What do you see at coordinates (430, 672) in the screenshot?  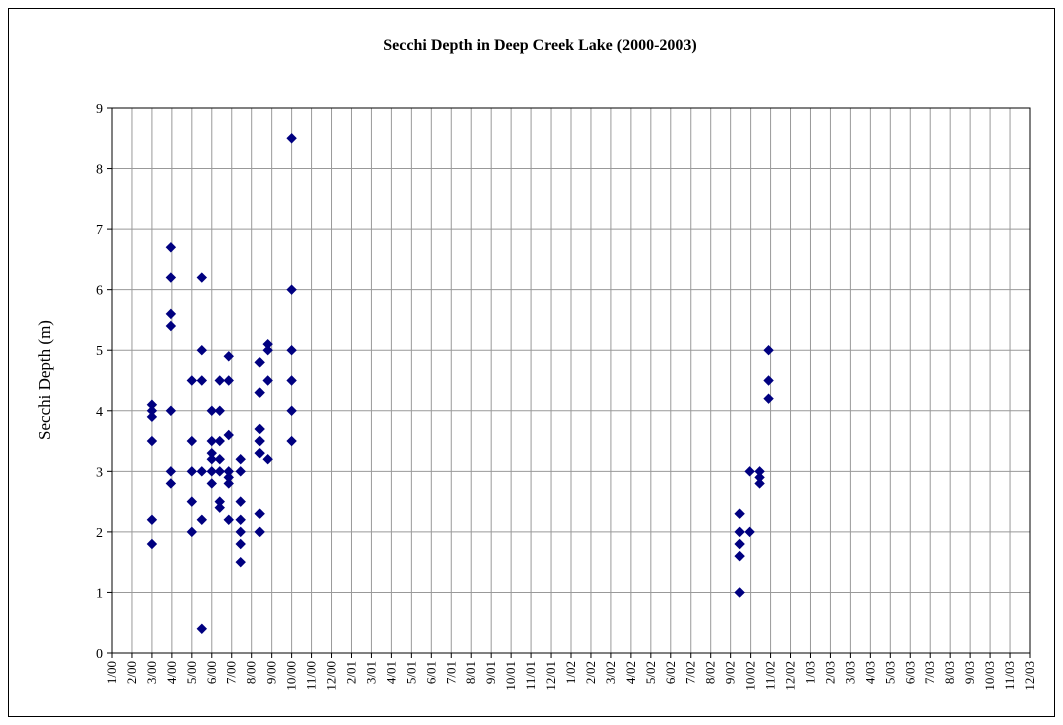 I see `x-tick-label: 6/01` at bounding box center [430, 672].